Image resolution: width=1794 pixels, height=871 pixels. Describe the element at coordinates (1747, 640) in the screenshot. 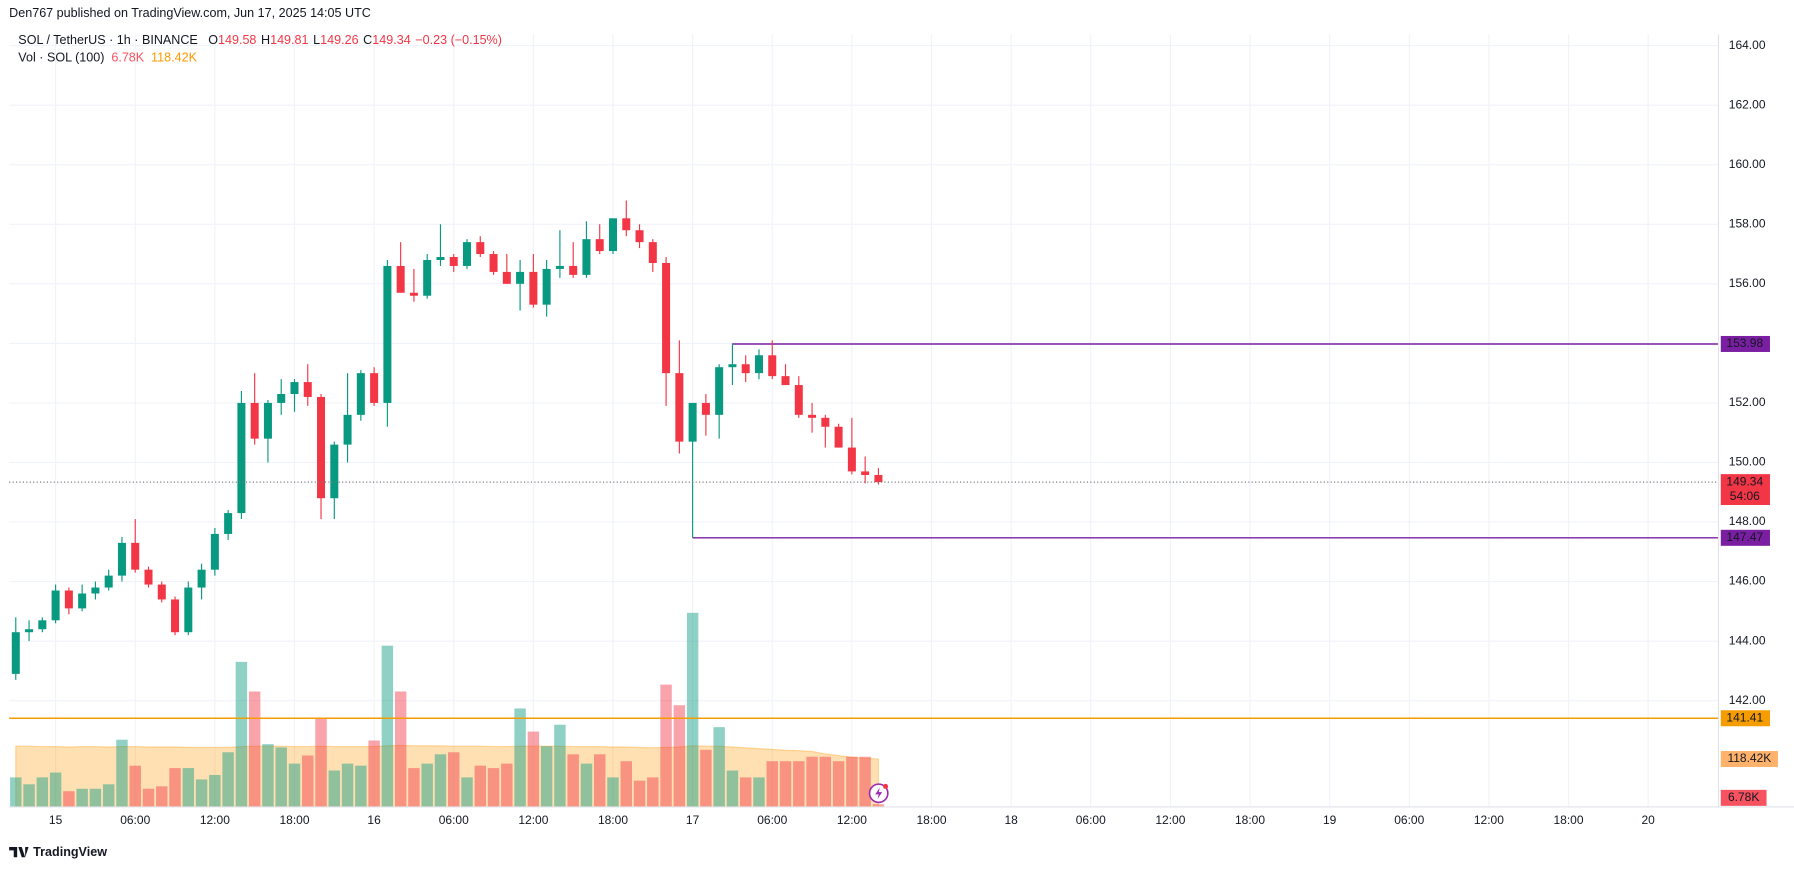

I see `y-tick-label: 144.00` at that location.